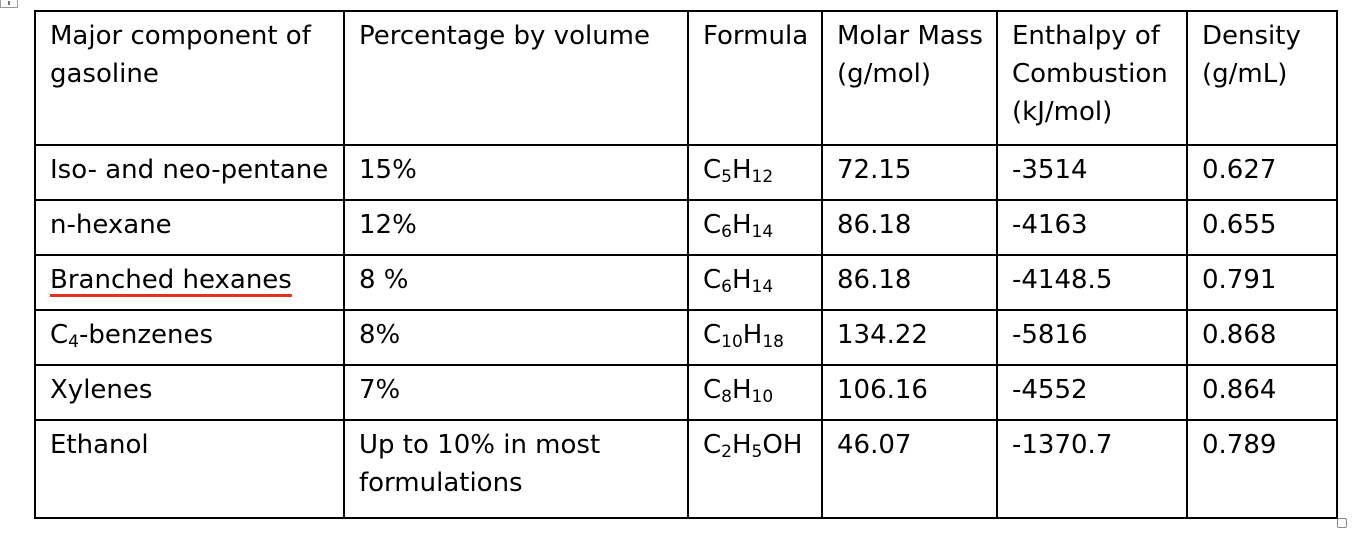 This screenshot has height=536, width=1358. I want to click on component-cell: Xylenes, so click(189, 392).